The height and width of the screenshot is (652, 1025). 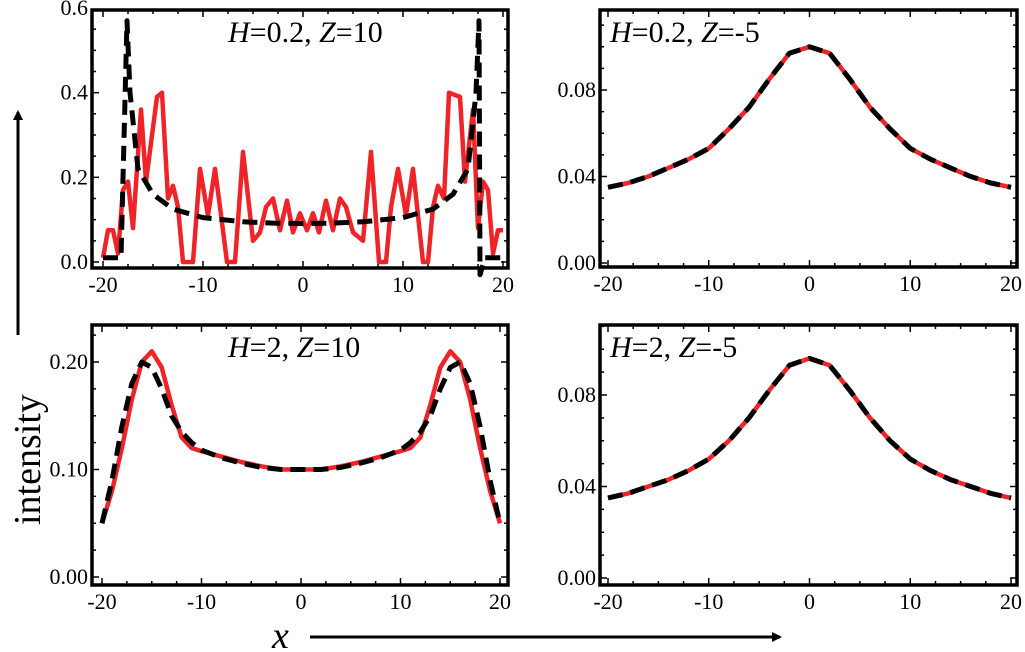 What do you see at coordinates (69, 469) in the screenshot?
I see `y-tick-label: 0.10` at bounding box center [69, 469].